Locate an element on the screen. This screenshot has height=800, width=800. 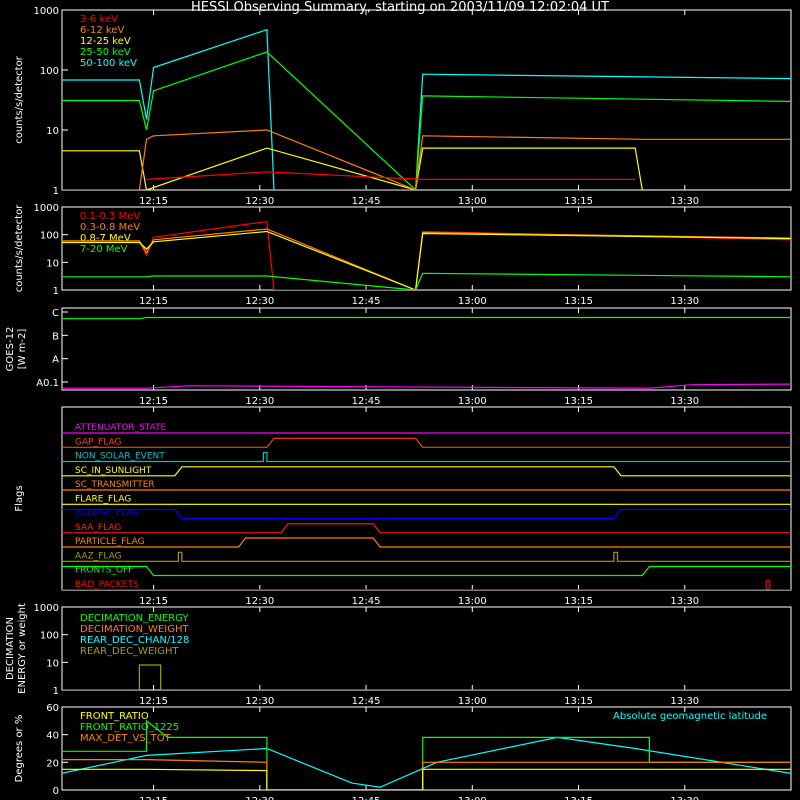
legend-entry: 0.8-7 MeV is located at coordinates (105, 238).